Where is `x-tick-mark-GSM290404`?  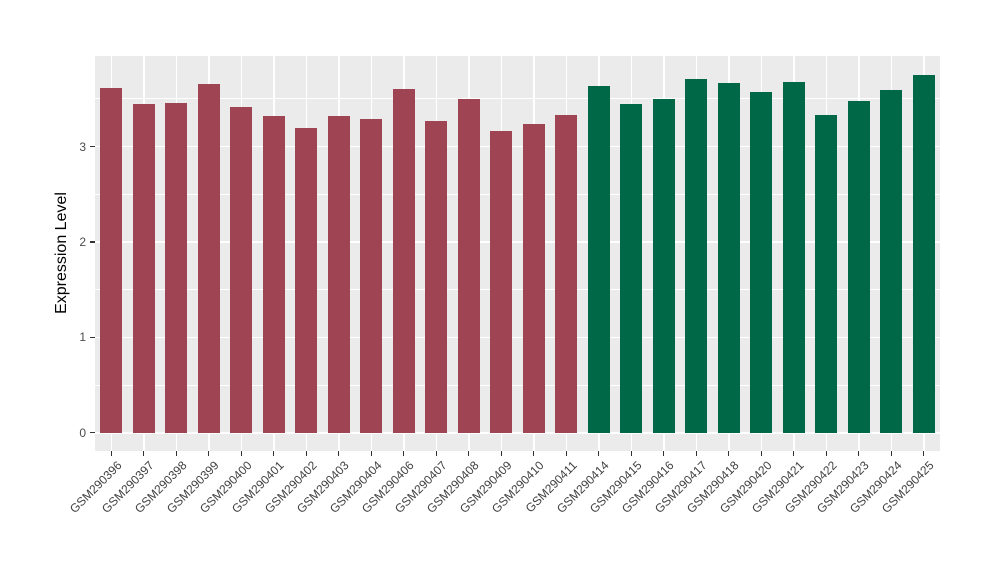
x-tick-mark-GSM290404 is located at coordinates (371, 453).